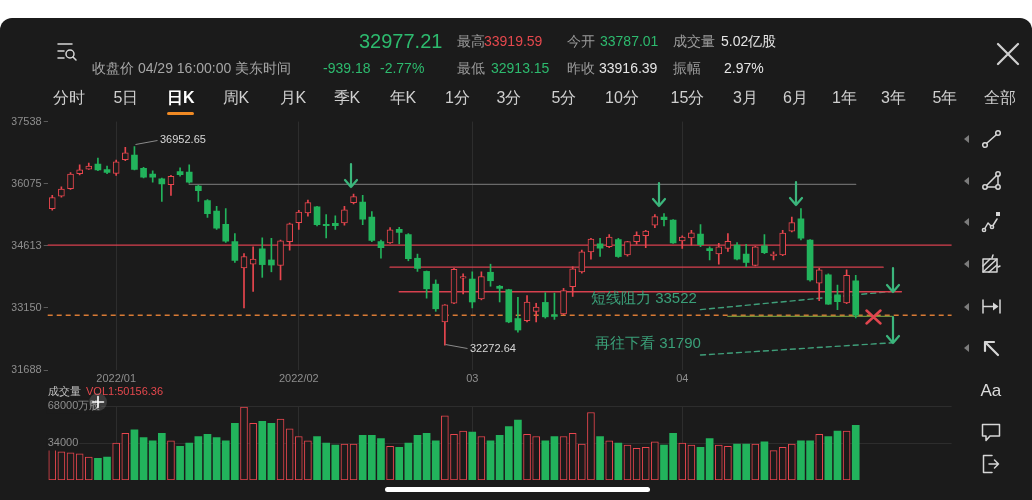  I want to click on text: 周K, so click(236, 98).